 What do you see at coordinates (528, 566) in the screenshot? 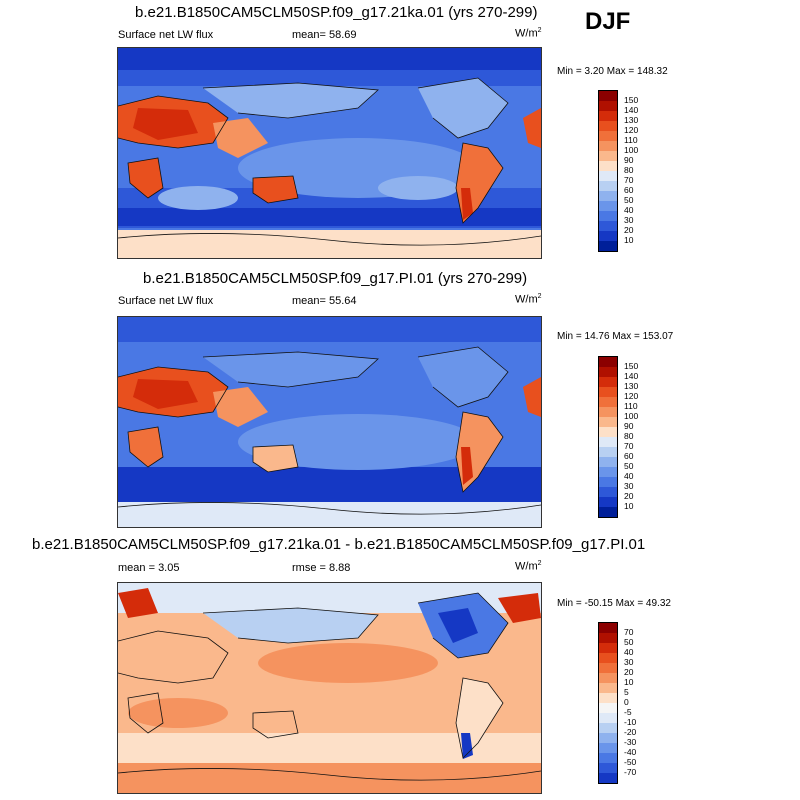
I see `panel3-units: W/m2` at bounding box center [528, 566].